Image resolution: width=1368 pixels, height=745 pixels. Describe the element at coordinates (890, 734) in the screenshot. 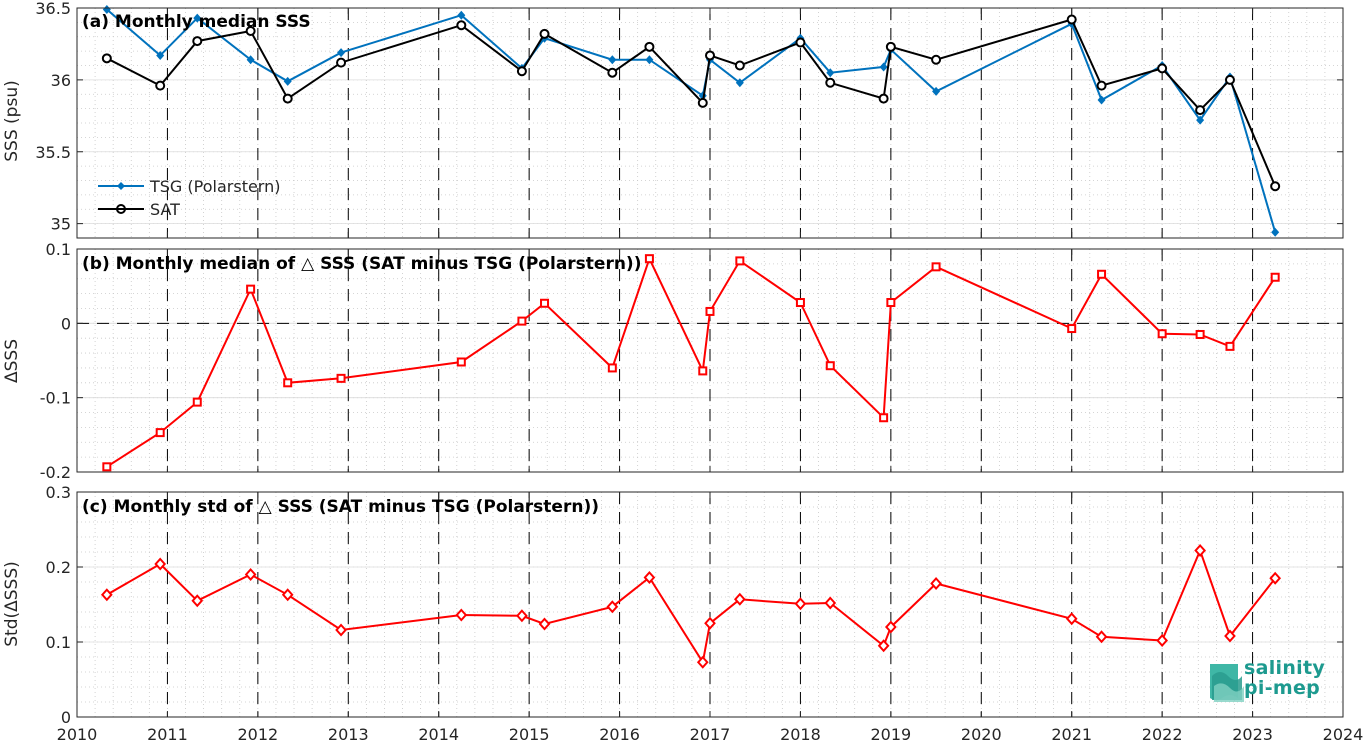

I see `x-tick-label: 2019` at that location.